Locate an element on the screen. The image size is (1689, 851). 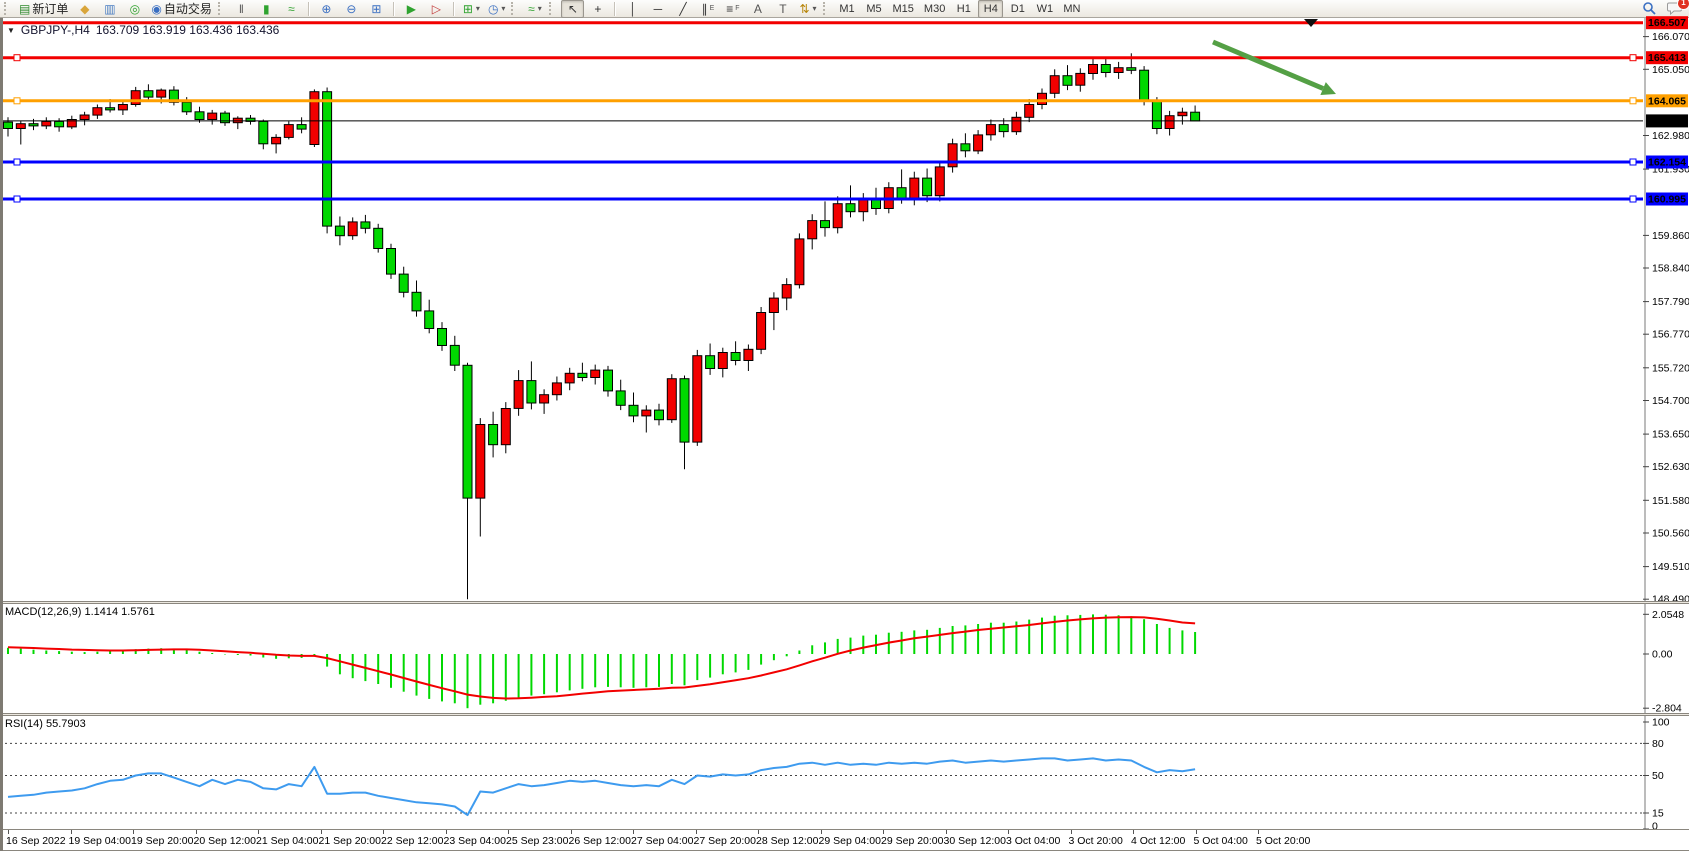
autotrading-button: ◉ 自动交易 is located at coordinates (181, 9).